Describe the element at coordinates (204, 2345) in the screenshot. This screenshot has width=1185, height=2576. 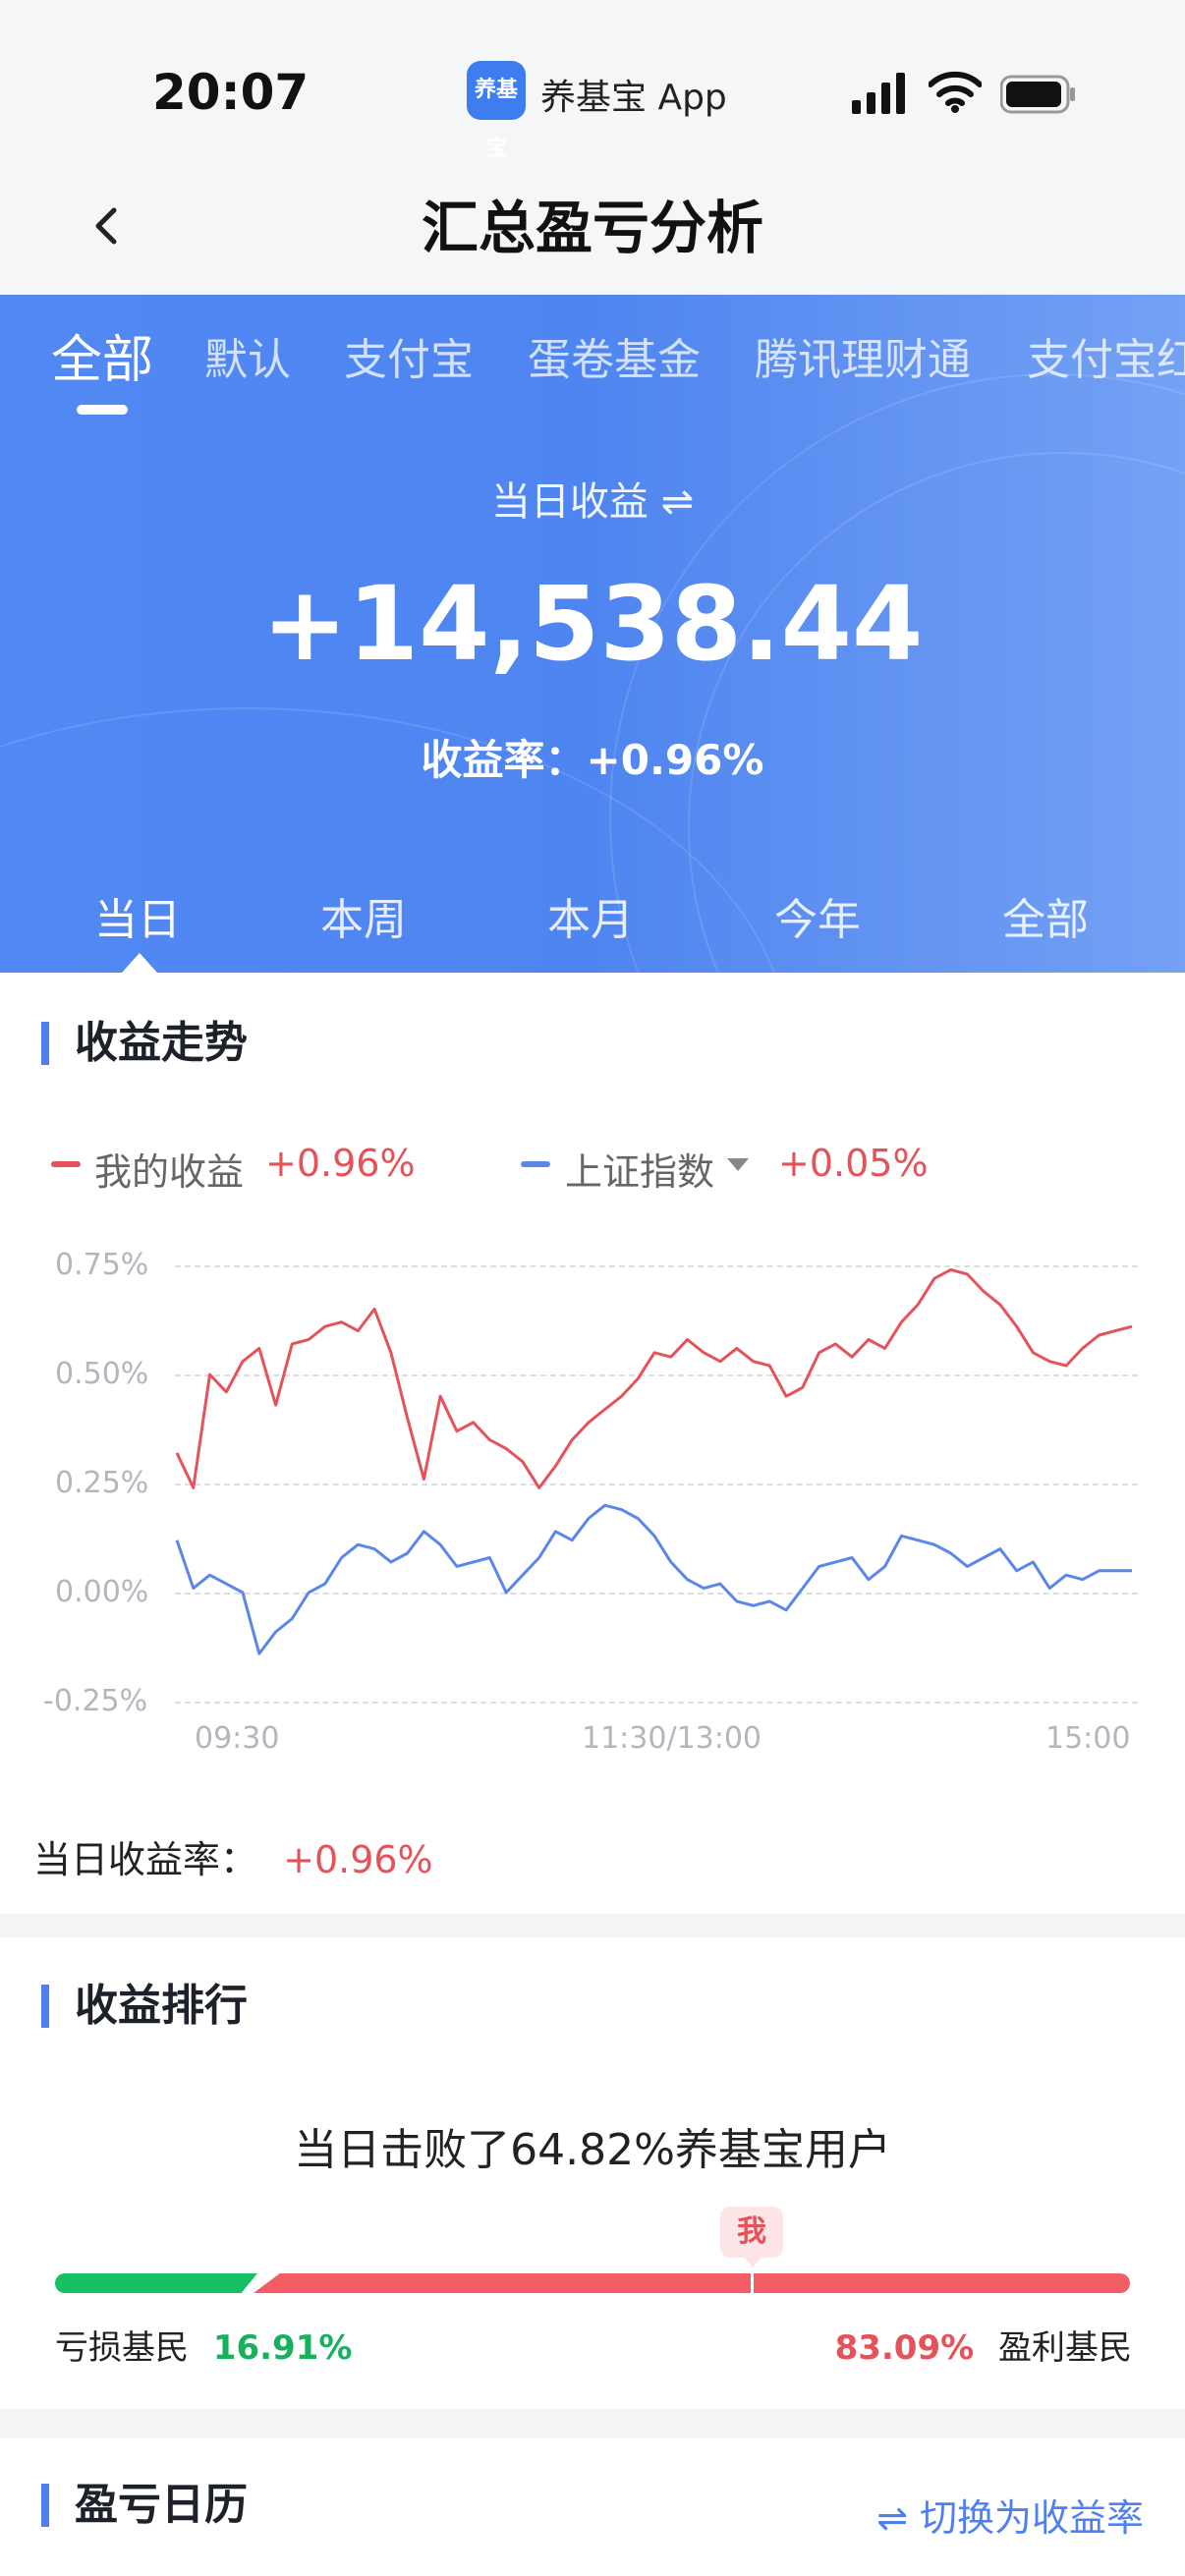
I see `loss-users: 亏损基民 16.91%` at that location.